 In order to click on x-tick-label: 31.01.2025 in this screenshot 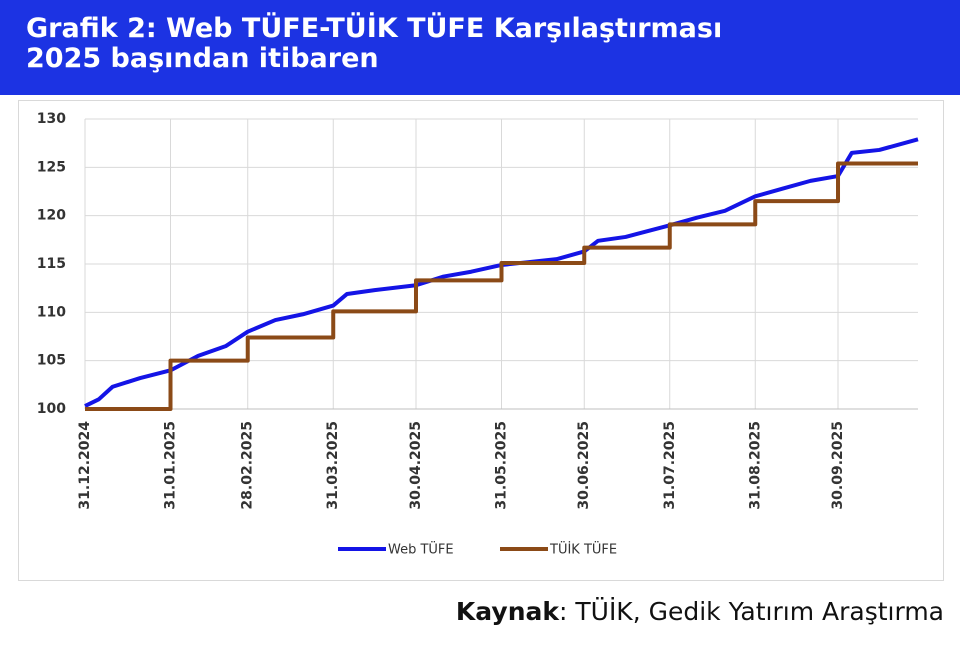, I will do `click(171, 465)`.